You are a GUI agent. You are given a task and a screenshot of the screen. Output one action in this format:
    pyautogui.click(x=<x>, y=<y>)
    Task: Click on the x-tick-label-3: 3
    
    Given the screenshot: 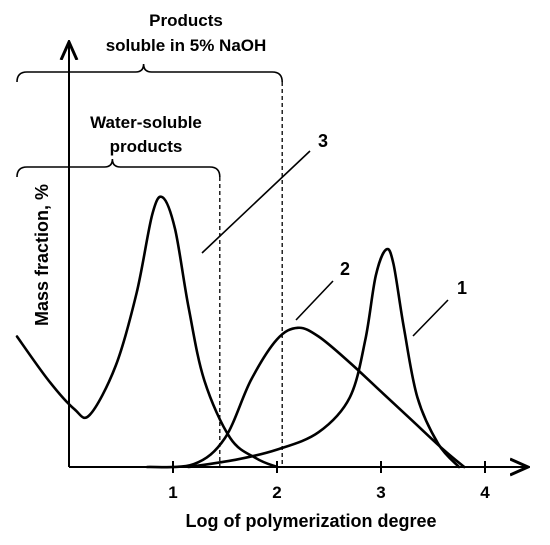 What is the action you would take?
    pyautogui.click(x=380, y=492)
    